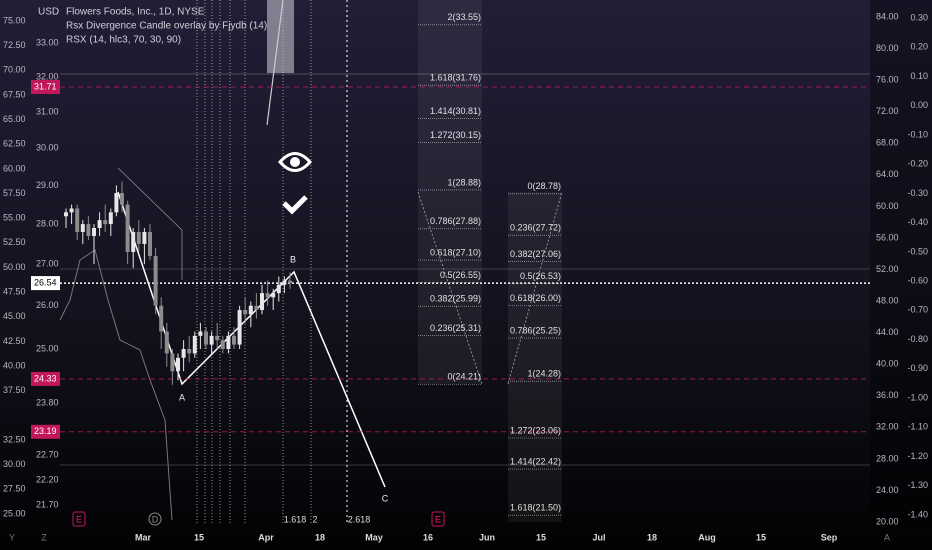 The image size is (932, 550). I want to click on time-fib-label: 1.618, so click(295, 519).